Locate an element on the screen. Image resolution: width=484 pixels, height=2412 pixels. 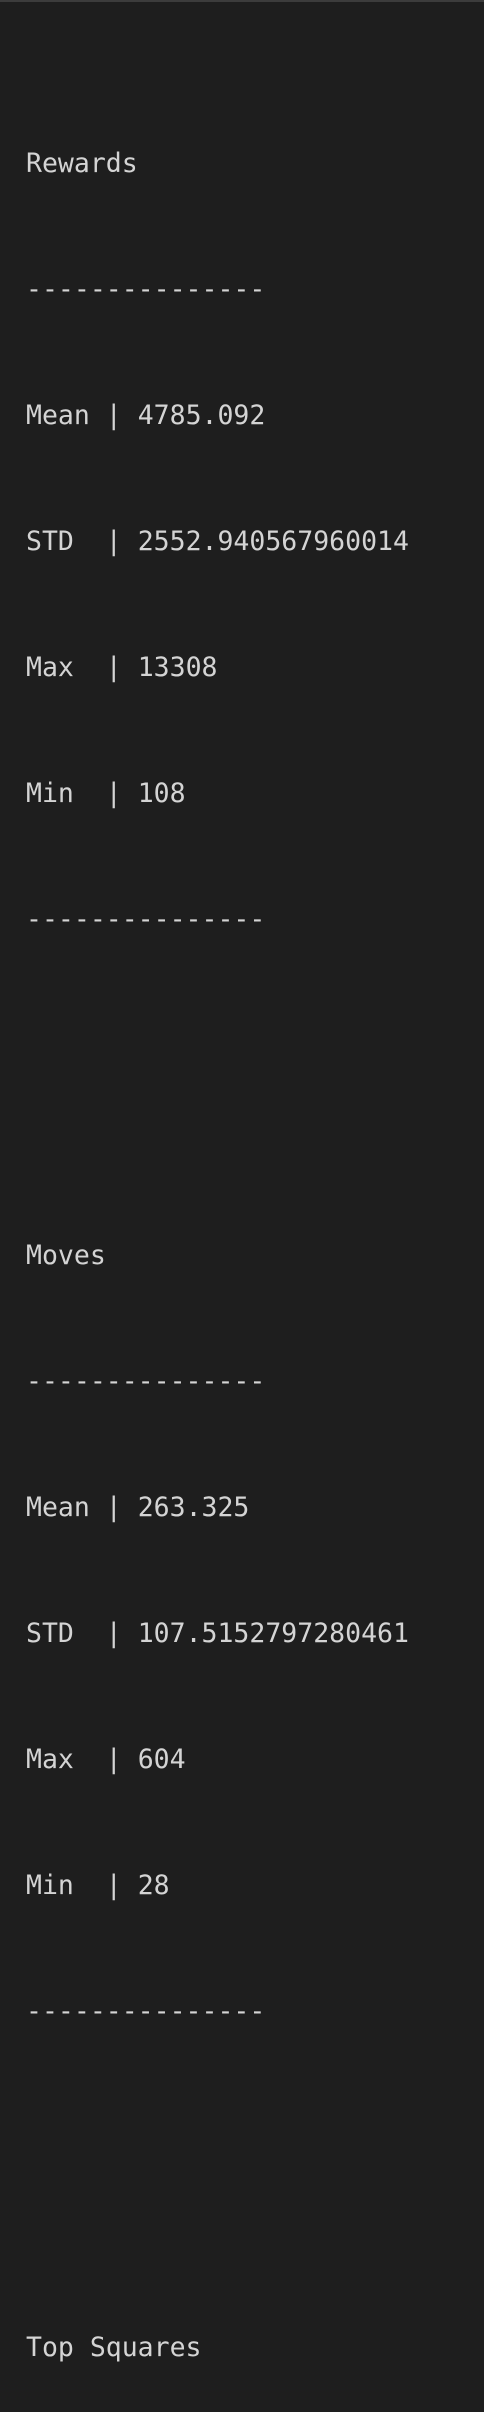
window-top-border is located at coordinates (242, 1).